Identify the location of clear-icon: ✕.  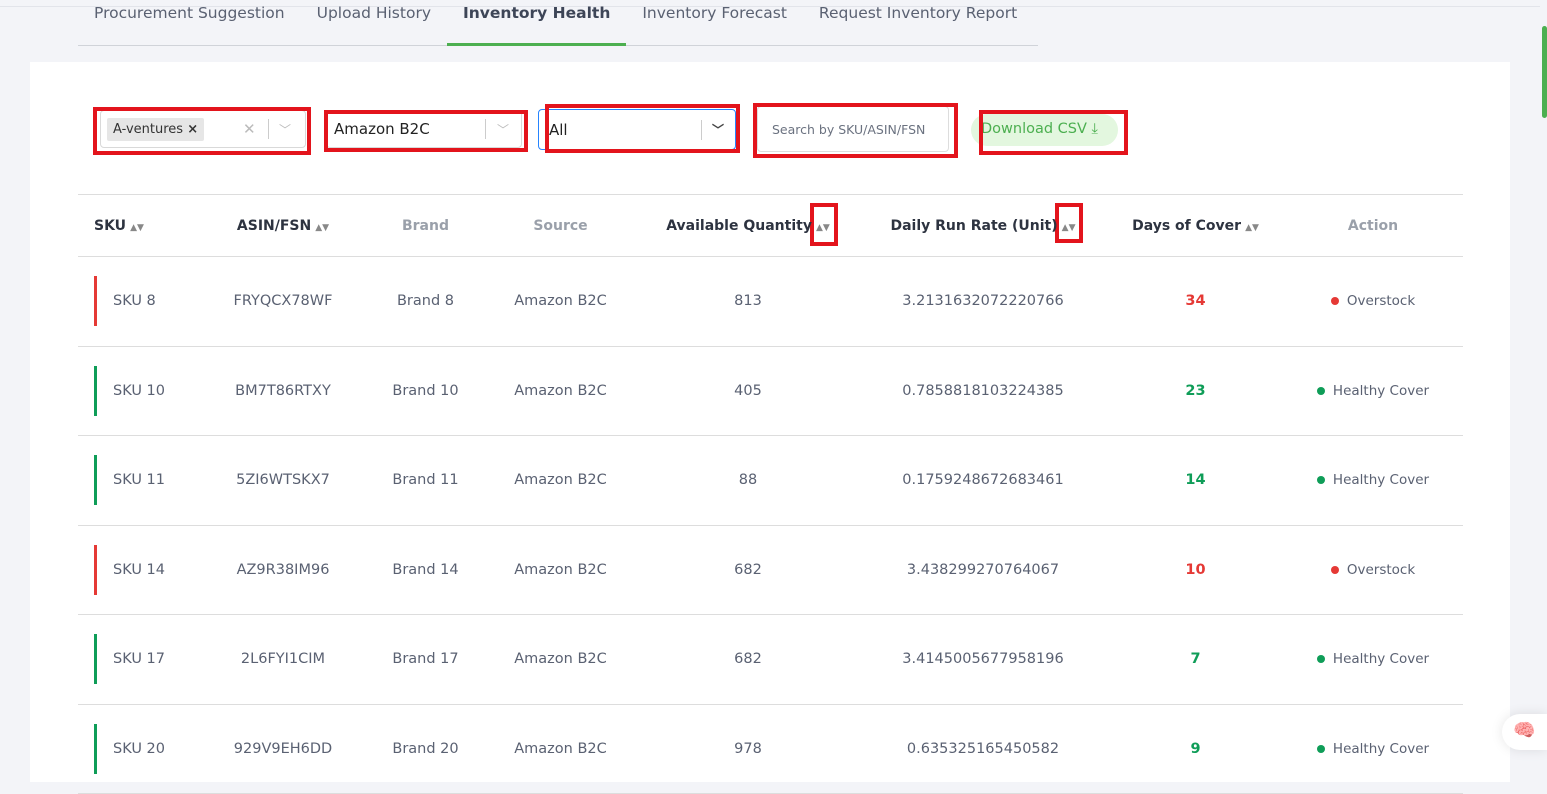
(249, 129).